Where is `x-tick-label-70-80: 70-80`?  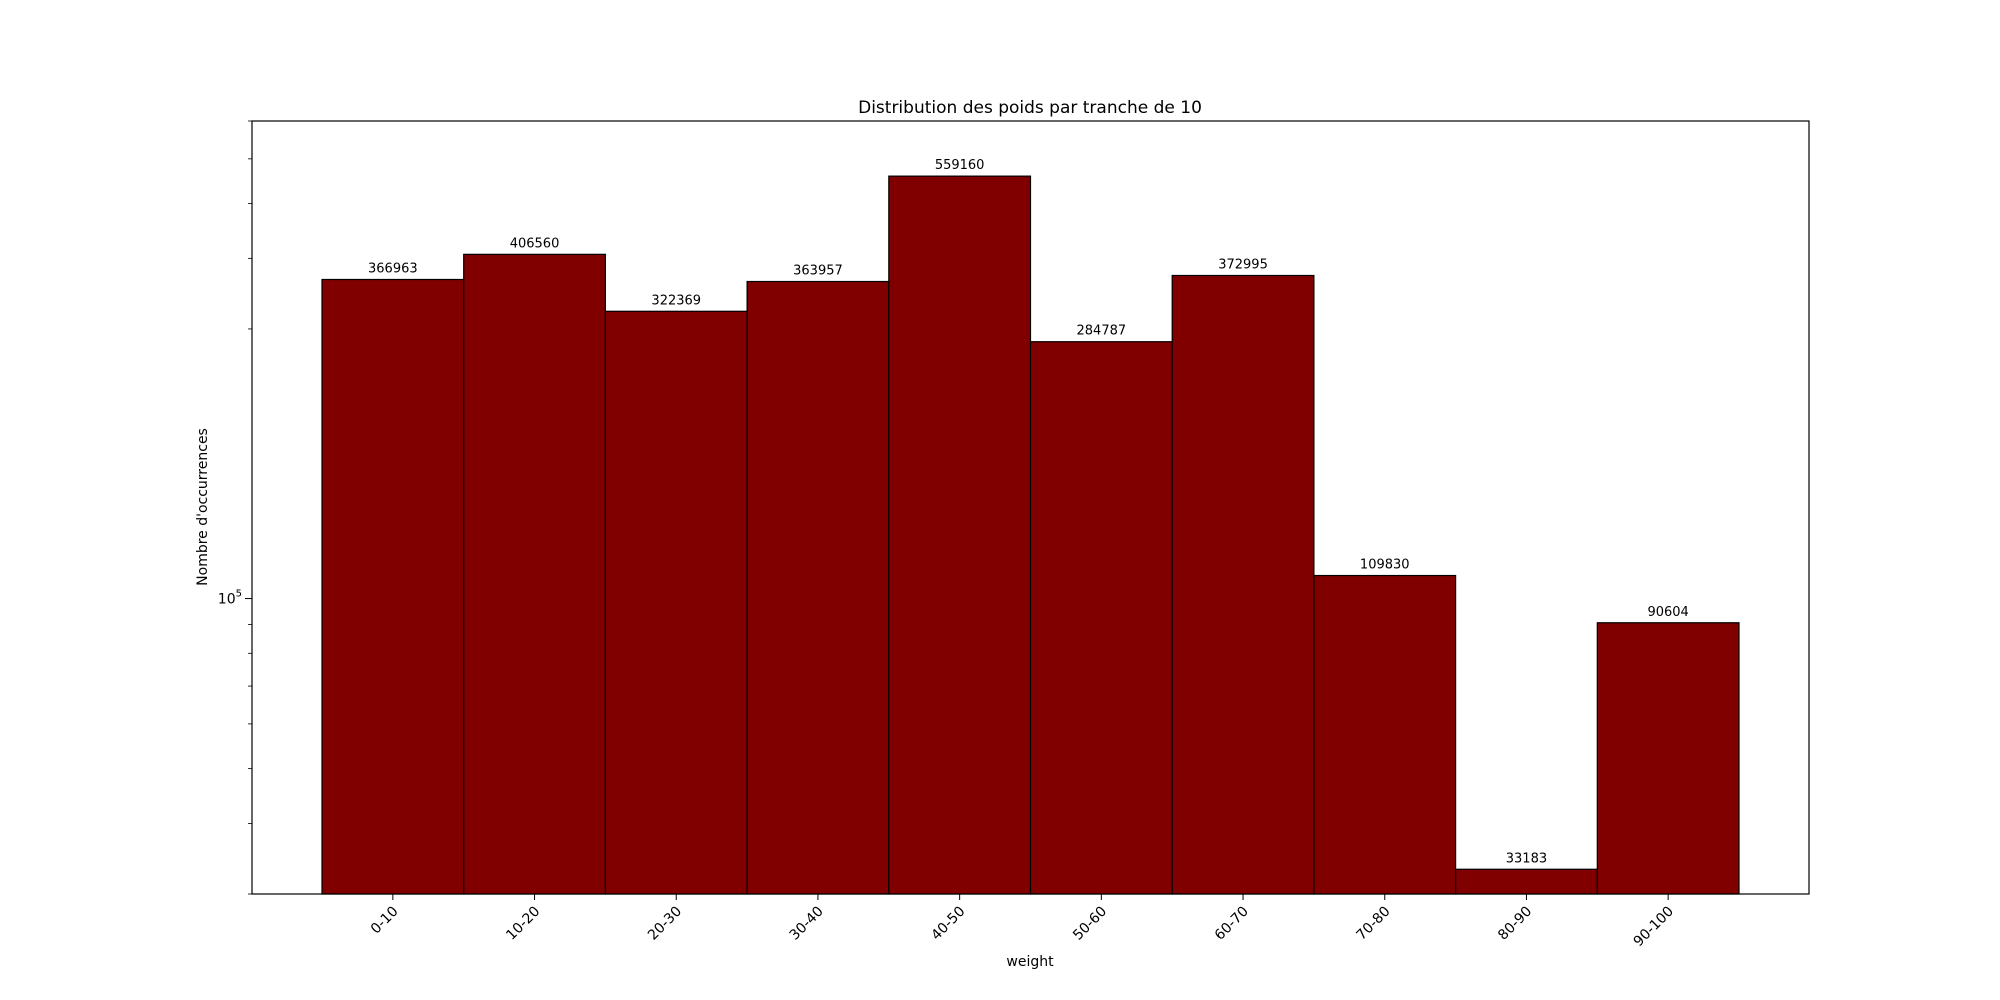 x-tick-label-70-80: 70-80 is located at coordinates (1373, 924).